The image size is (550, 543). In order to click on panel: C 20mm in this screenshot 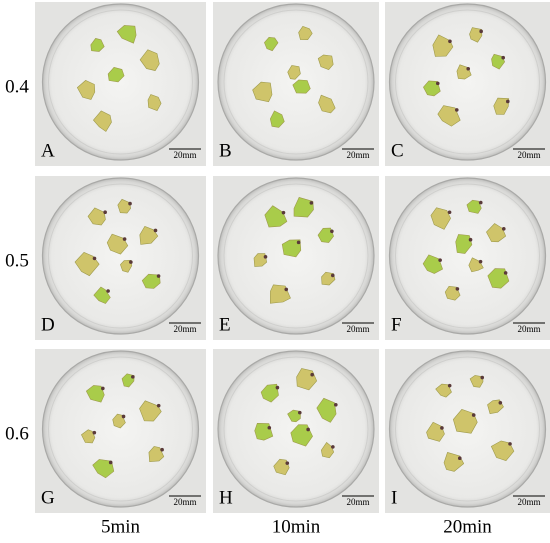, I will do `click(467, 84)`.